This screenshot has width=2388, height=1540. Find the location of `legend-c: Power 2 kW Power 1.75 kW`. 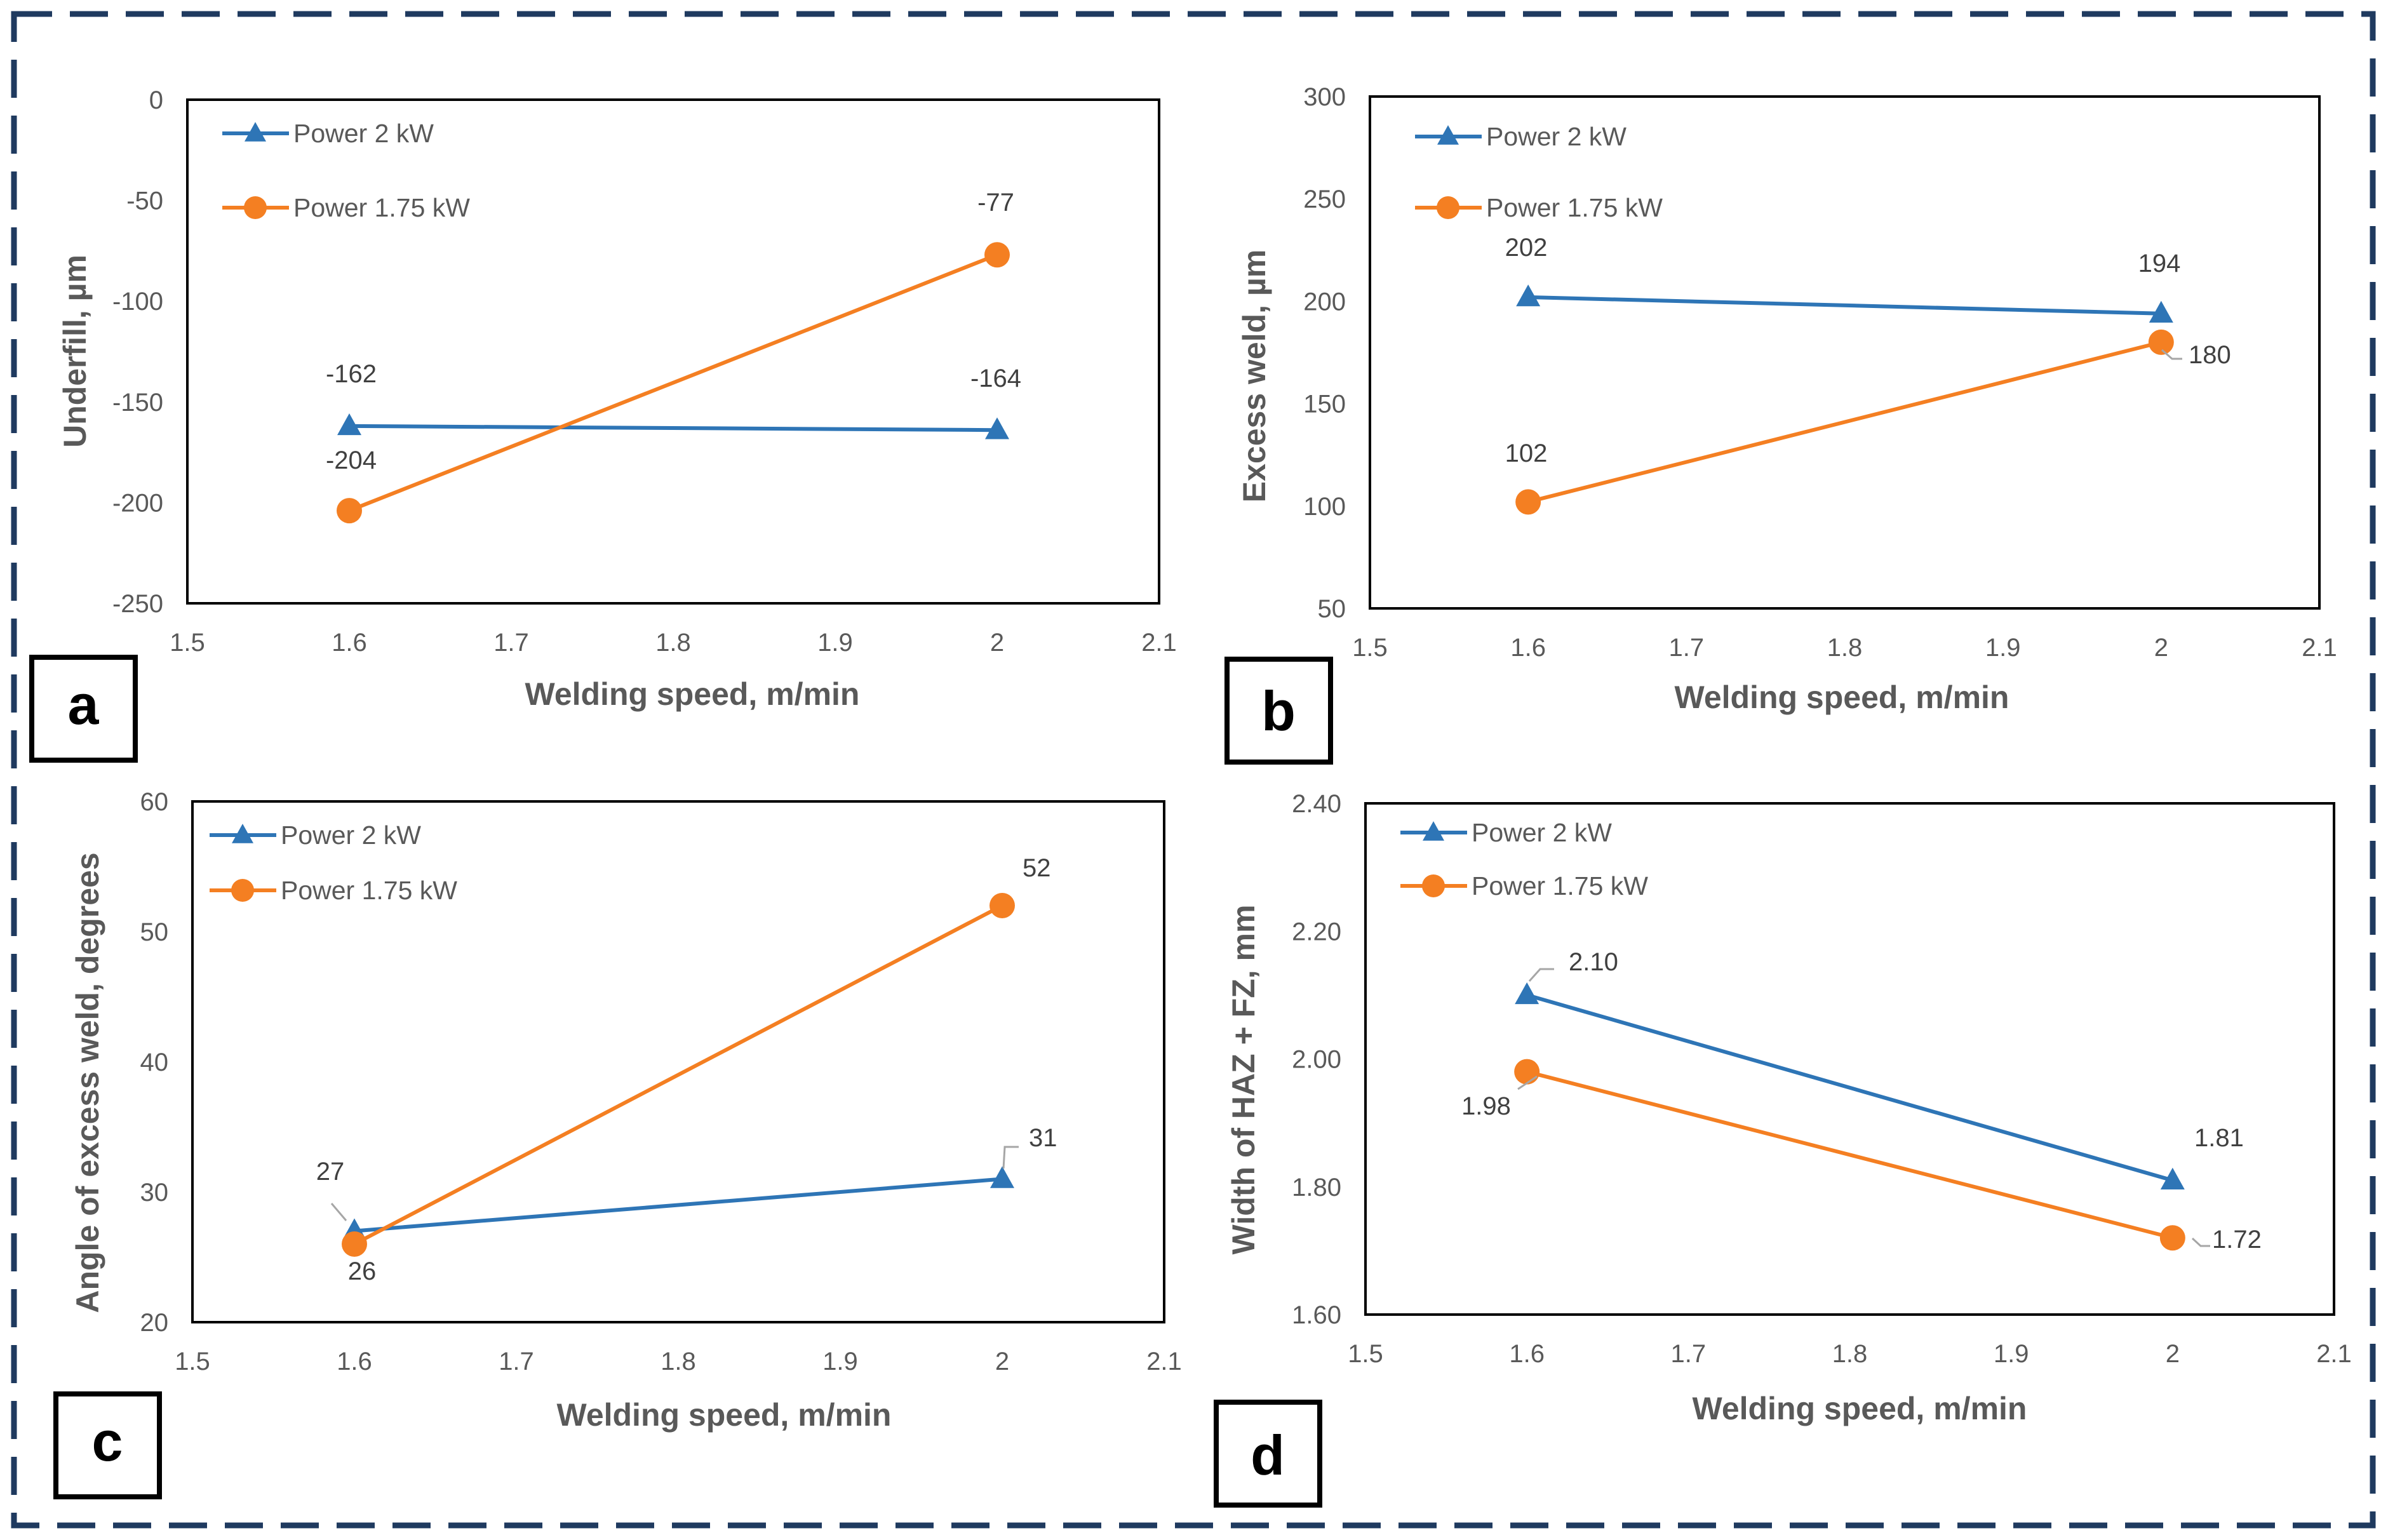

legend-c: Power 2 kW Power 1.75 kW is located at coordinates (333, 862).